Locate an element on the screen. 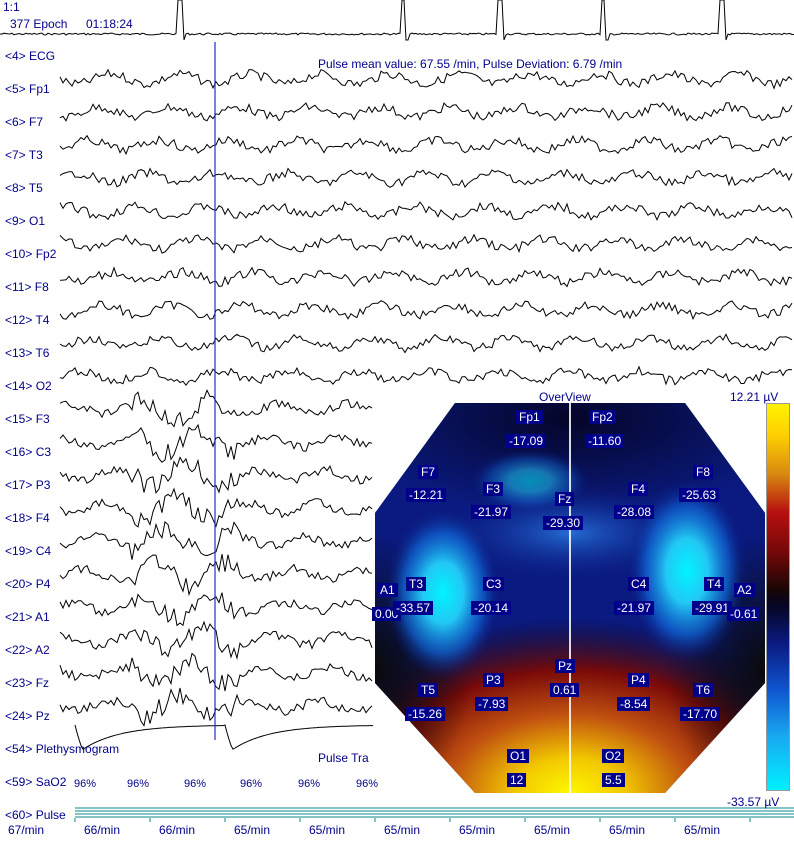 The height and width of the screenshot is (841, 794). scale-min-label: -33.57 µV is located at coordinates (753, 802).